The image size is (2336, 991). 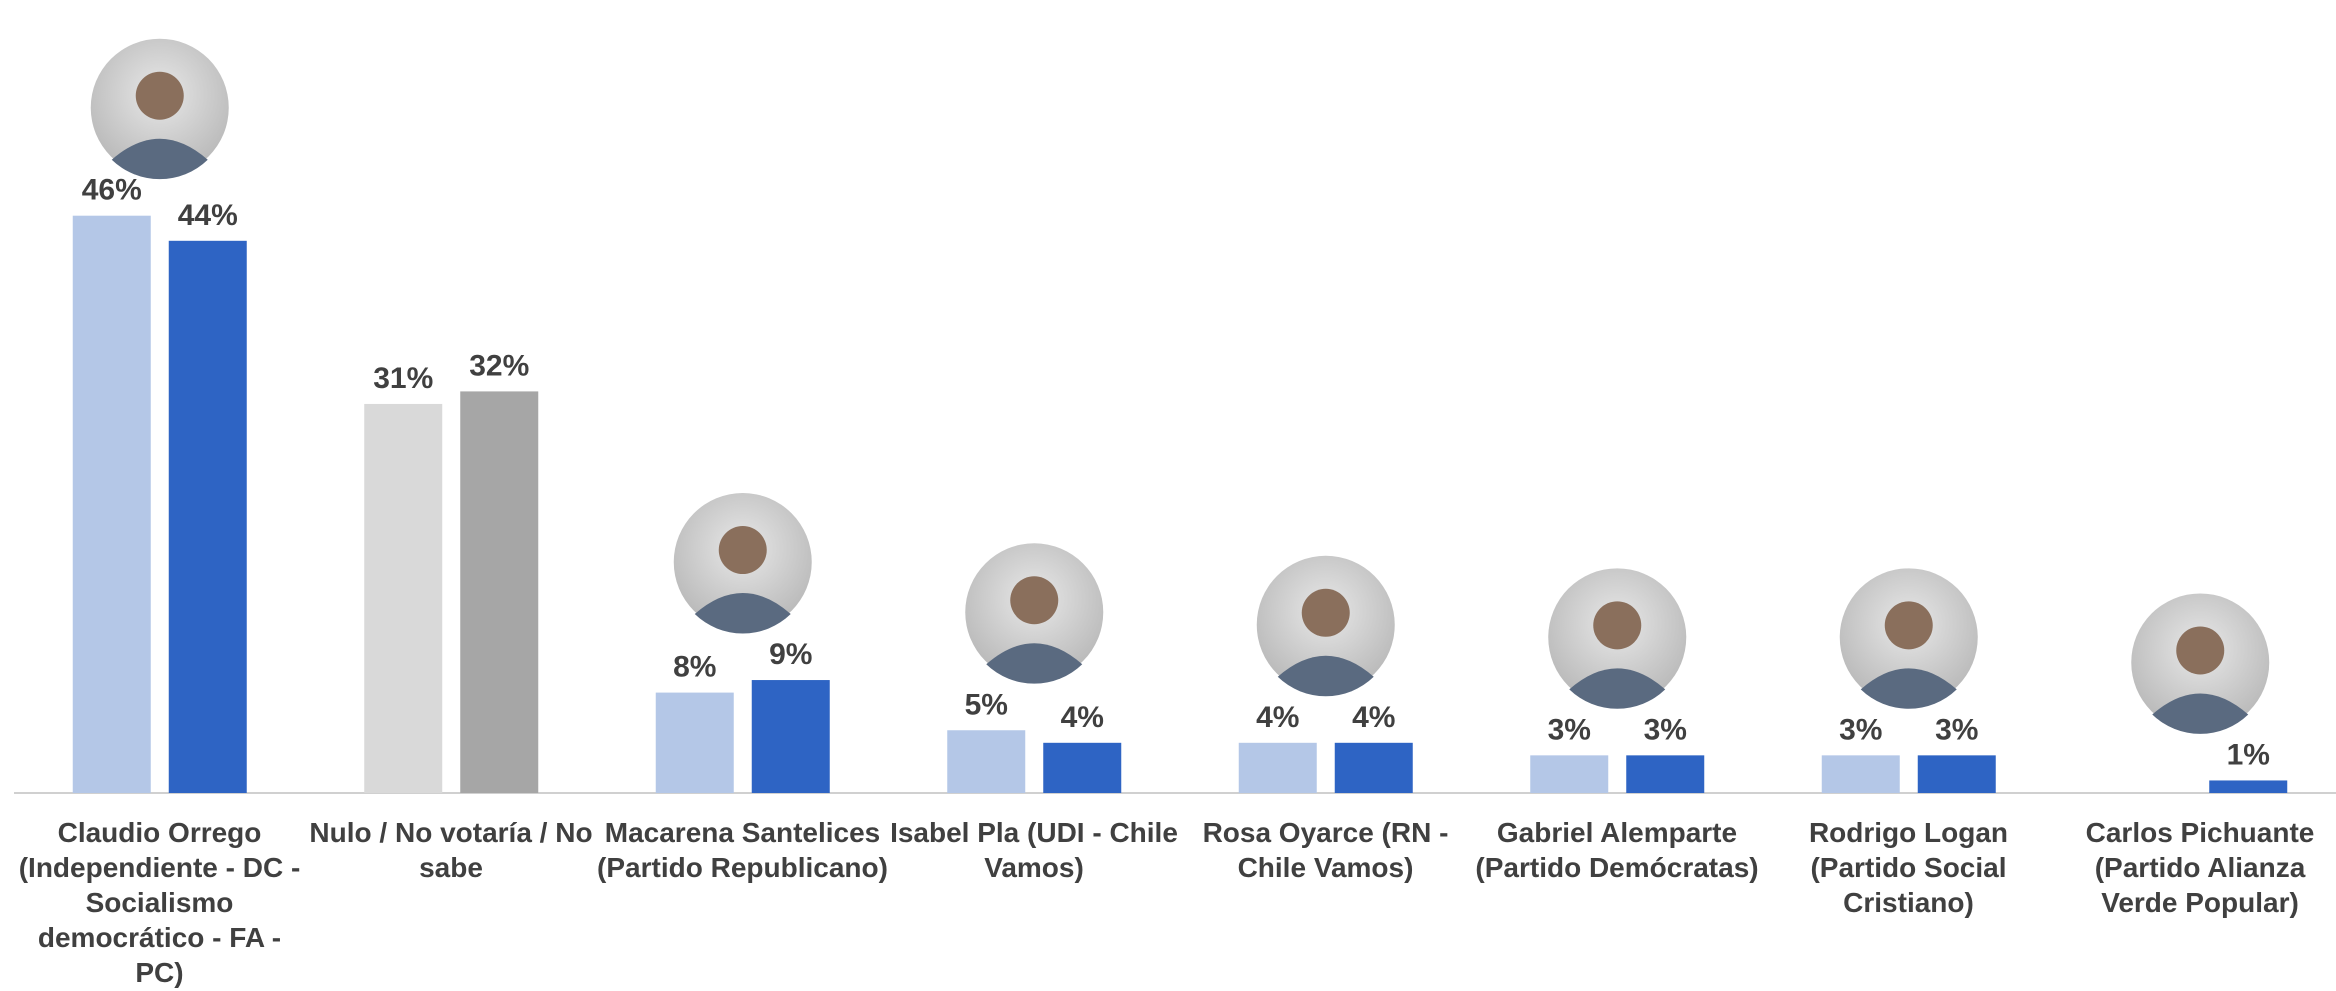 I want to click on category-label: Gabriel Alemparte (Partido Demócratas), so click(x=1617, y=850).